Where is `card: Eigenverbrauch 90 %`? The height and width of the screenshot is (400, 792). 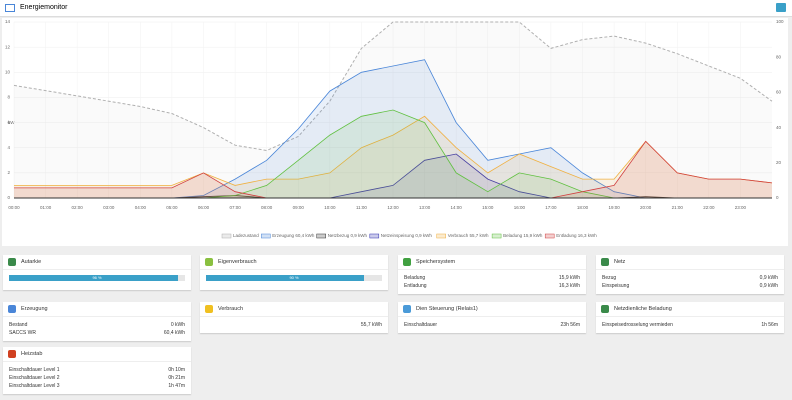 card: Eigenverbrauch 90 % is located at coordinates (294, 272).